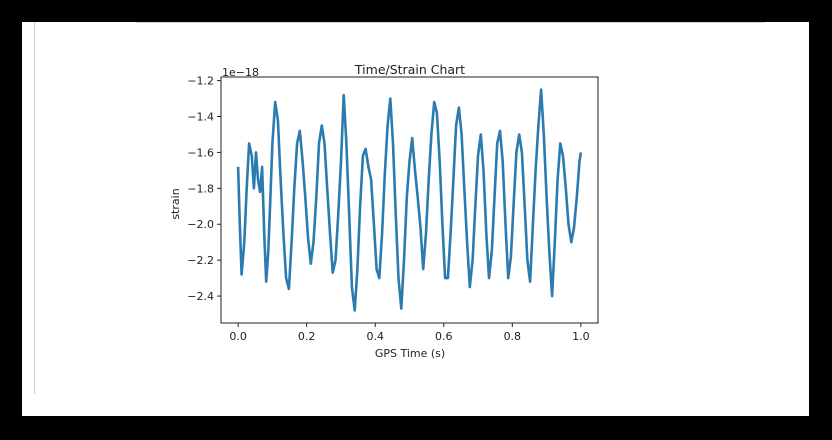 This screenshot has width=832, height=440. Describe the element at coordinates (200, 296) in the screenshot. I see `y-tick-label: −2.4` at that location.